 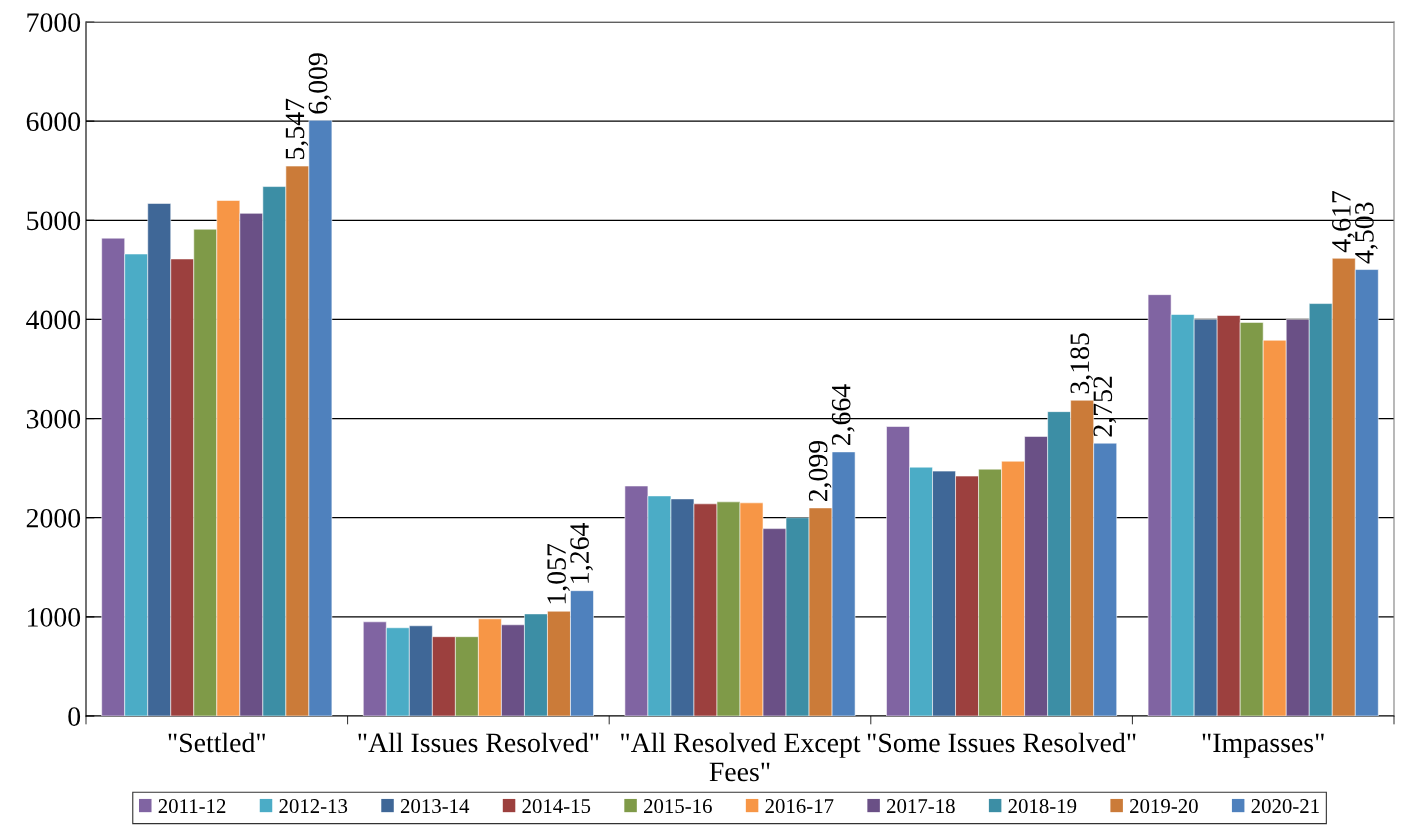 What do you see at coordinates (74, 716) in the screenshot?
I see `y-tick-label: 0` at bounding box center [74, 716].